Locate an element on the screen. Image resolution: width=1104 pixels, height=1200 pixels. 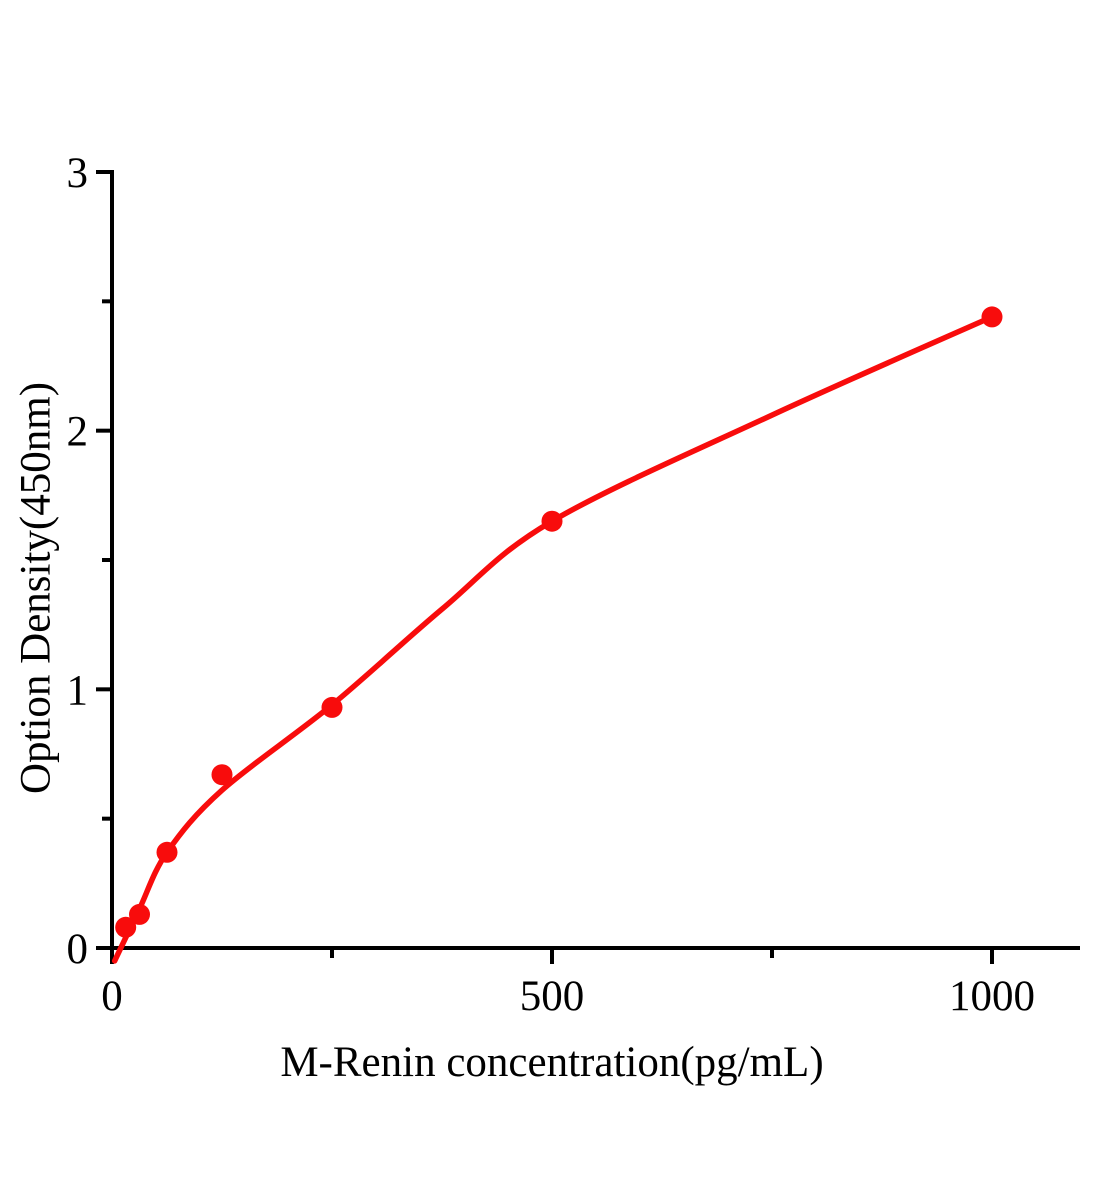
y-tick-label: 1 is located at coordinates (78, 690).